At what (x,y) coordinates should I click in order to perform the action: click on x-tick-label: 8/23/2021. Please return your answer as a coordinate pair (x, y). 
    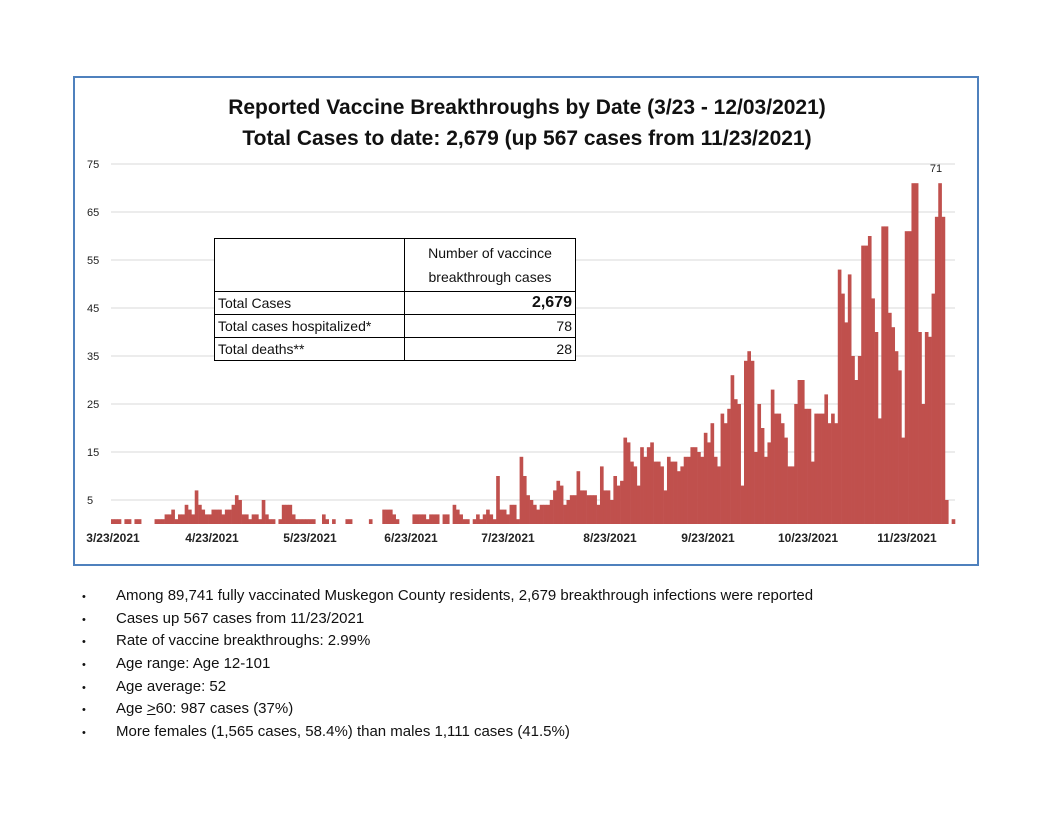
    Looking at the image, I should click on (610, 538).